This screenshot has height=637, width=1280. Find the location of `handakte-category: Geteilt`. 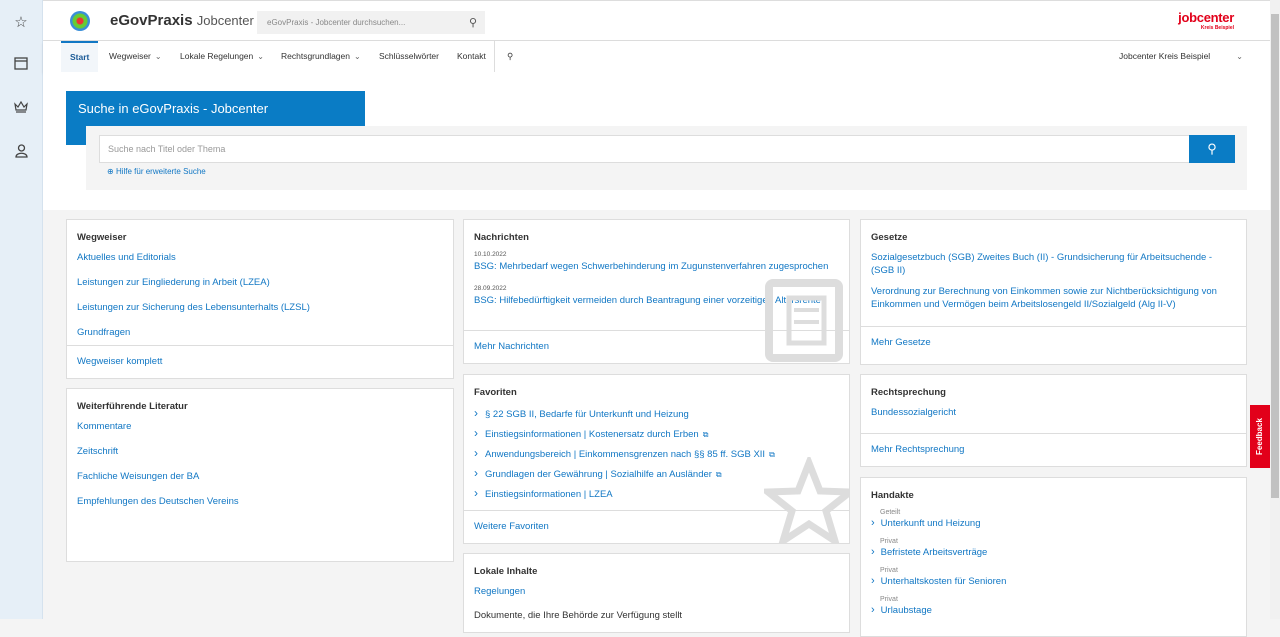

handakte-category: Geteilt is located at coordinates (890, 512).